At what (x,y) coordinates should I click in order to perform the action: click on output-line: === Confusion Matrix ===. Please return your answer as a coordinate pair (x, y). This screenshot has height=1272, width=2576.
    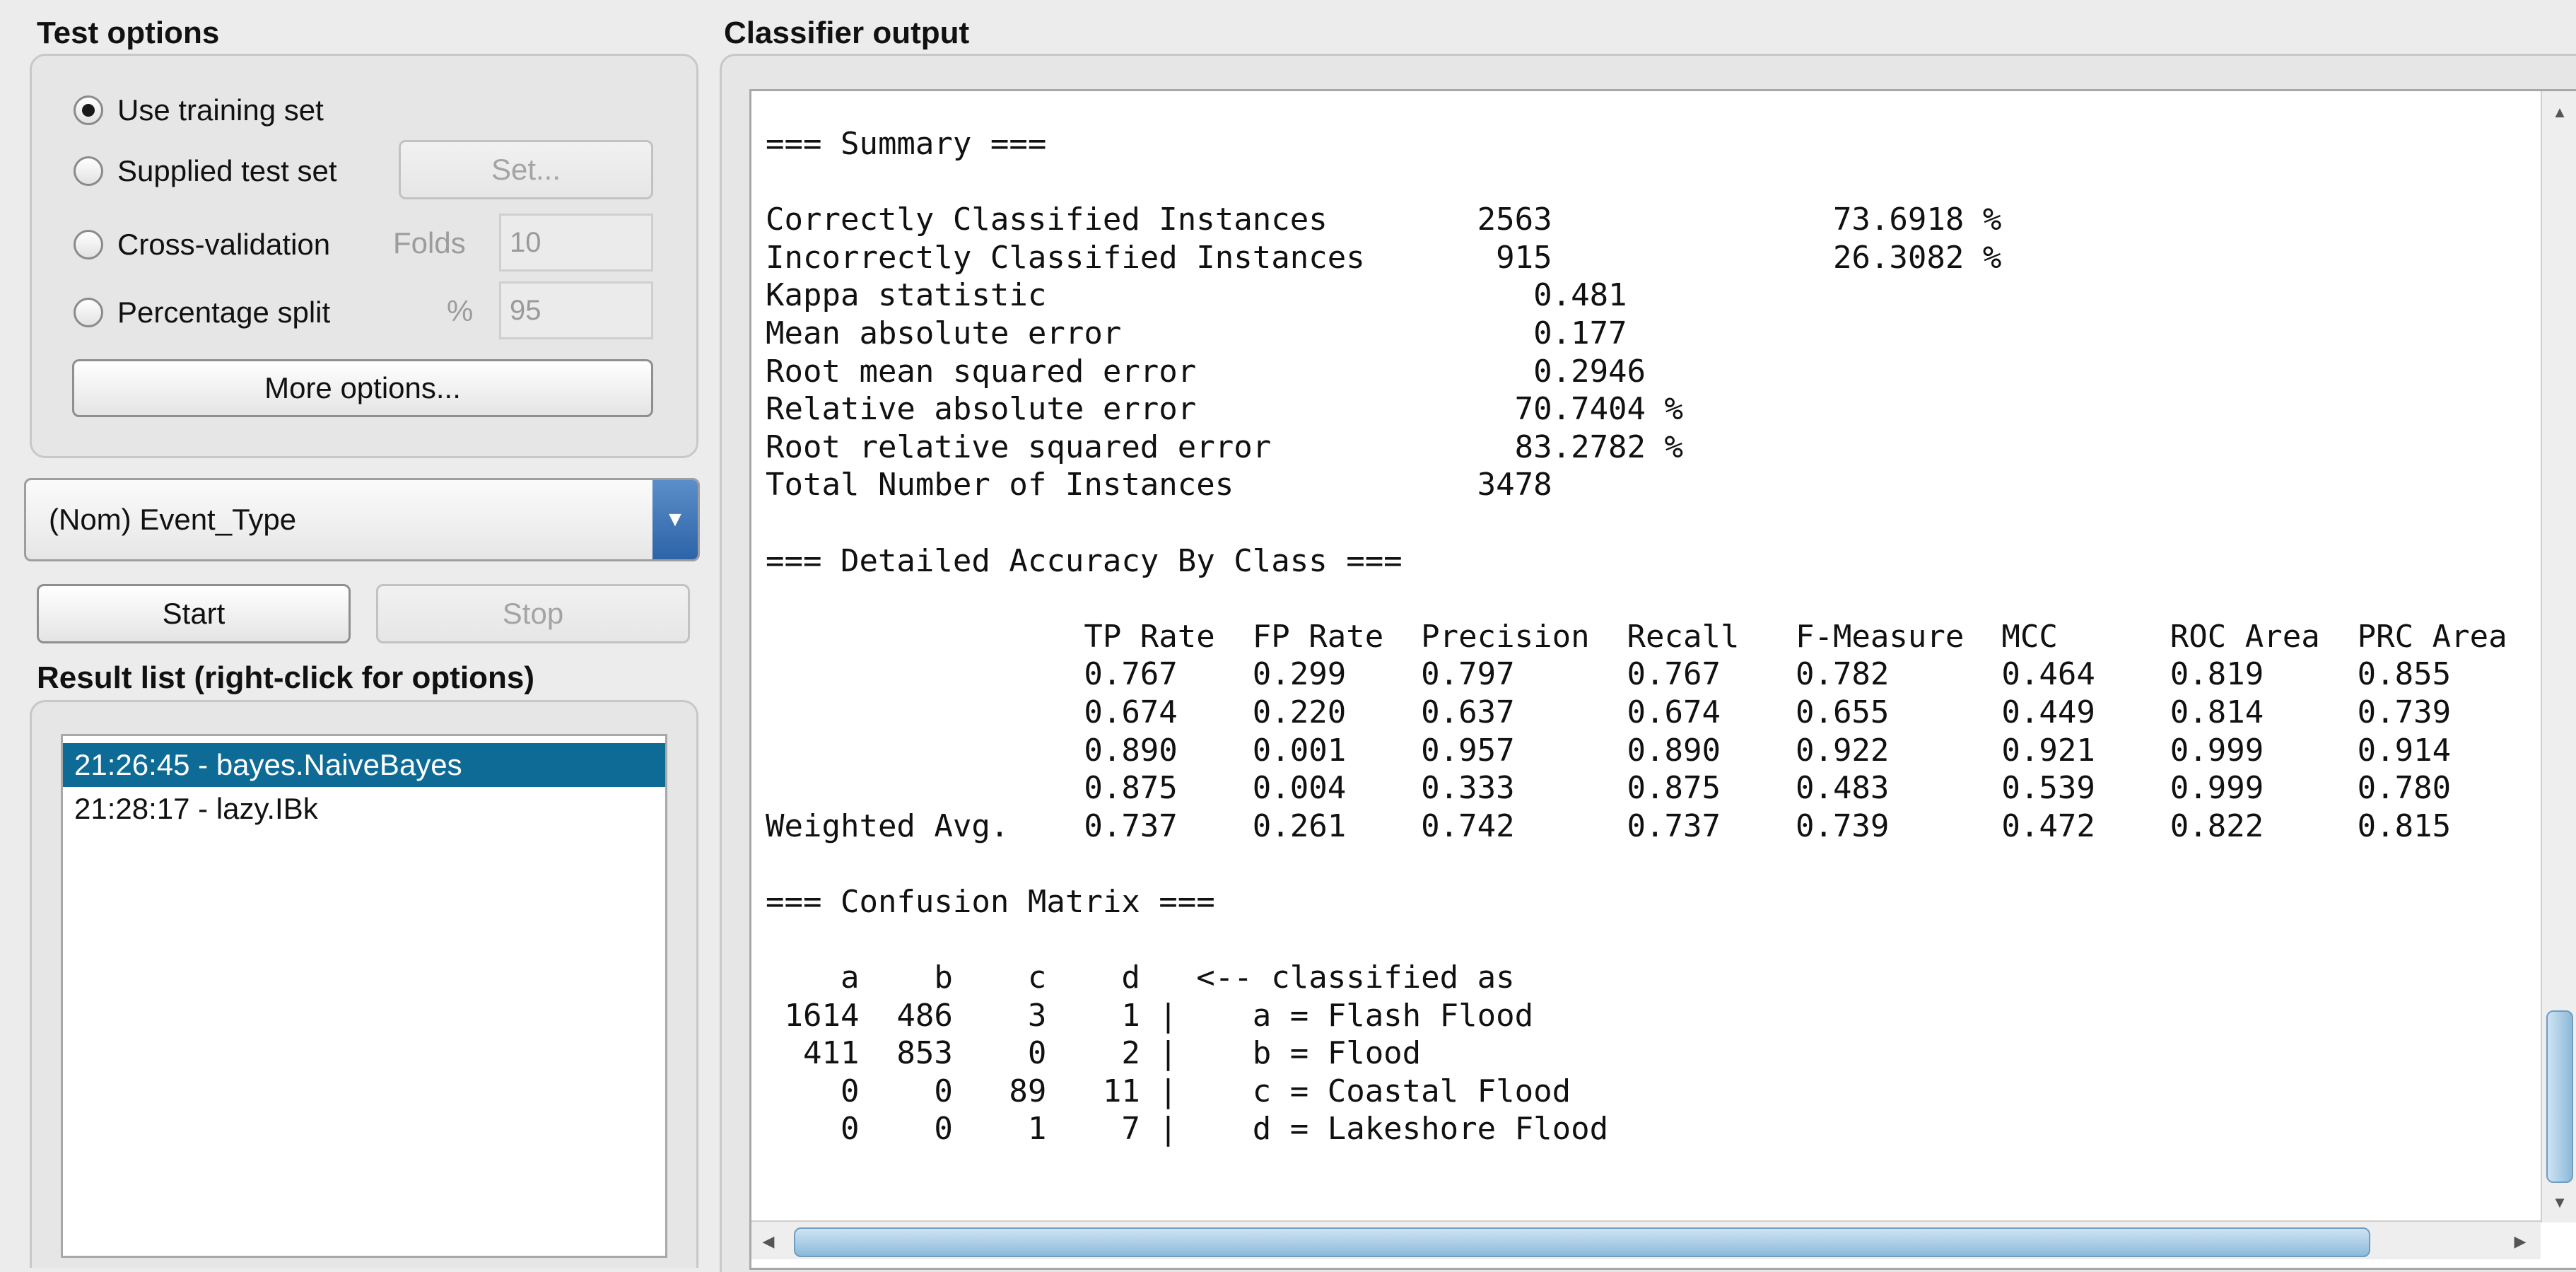
    Looking at the image, I should click on (991, 901).